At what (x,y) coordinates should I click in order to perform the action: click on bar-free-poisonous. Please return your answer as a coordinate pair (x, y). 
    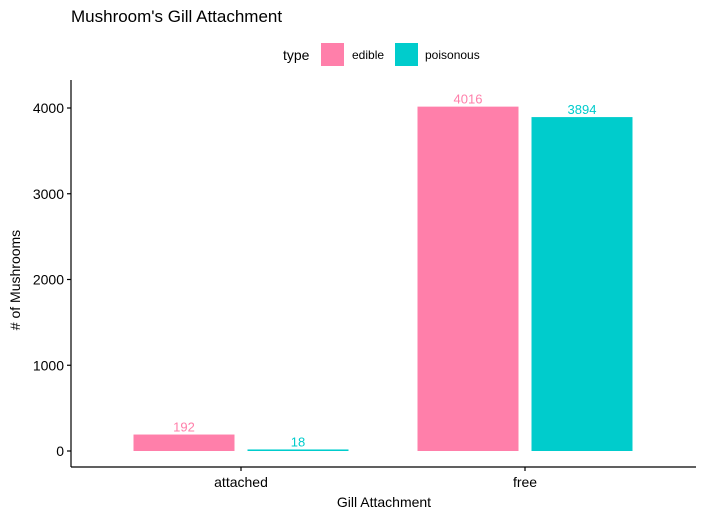
    Looking at the image, I should click on (582, 284).